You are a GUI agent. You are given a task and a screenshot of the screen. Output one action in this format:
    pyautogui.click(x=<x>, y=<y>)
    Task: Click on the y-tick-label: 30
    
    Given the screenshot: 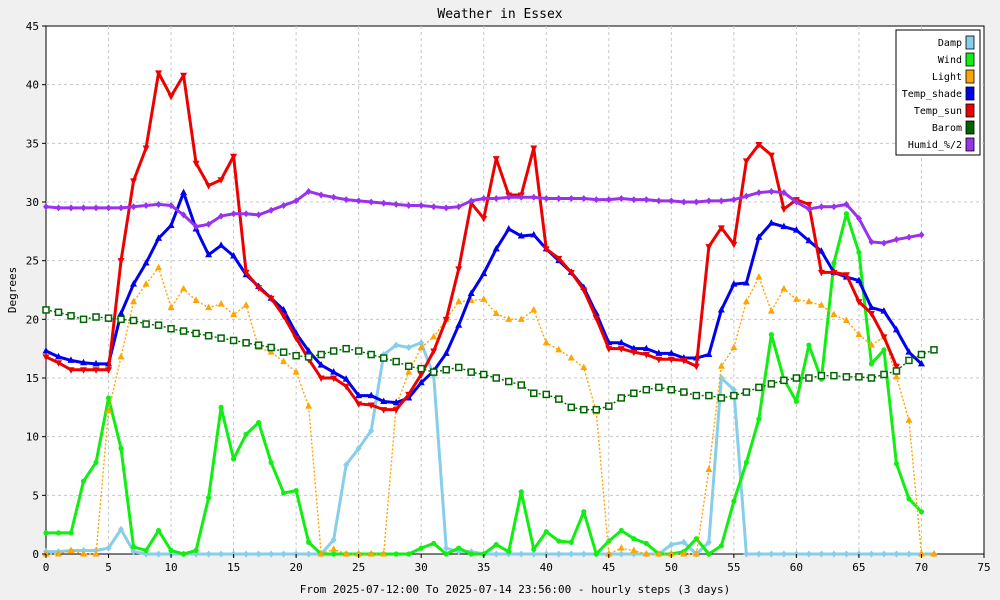 What is the action you would take?
    pyautogui.click(x=32, y=202)
    